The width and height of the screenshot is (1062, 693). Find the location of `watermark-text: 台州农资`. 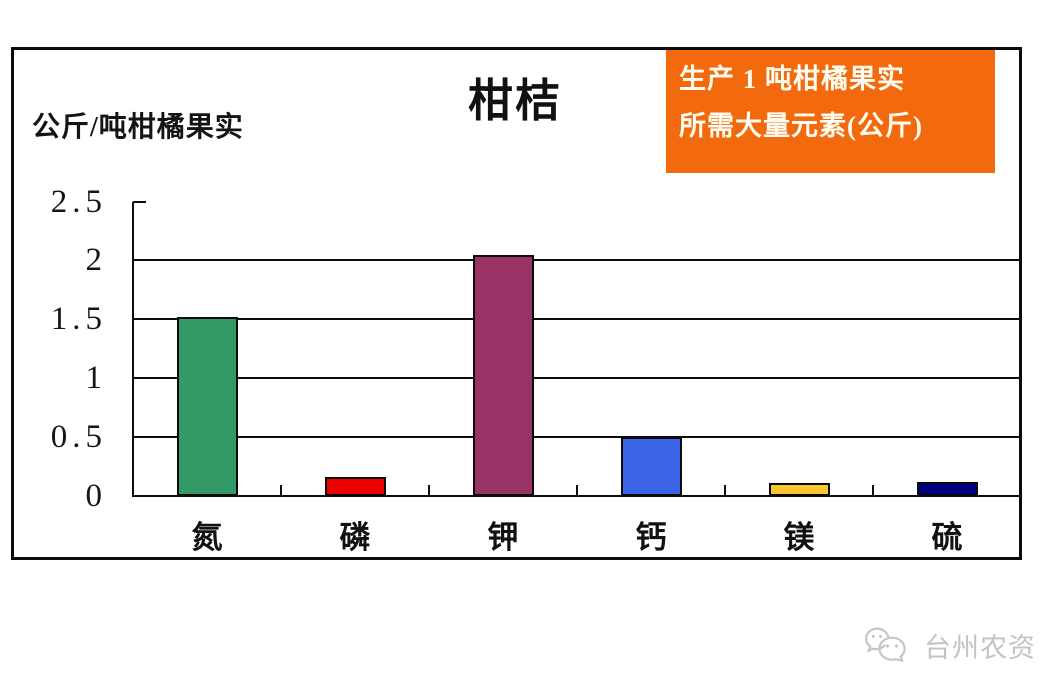

watermark-text: 台州农资 is located at coordinates (980, 648).